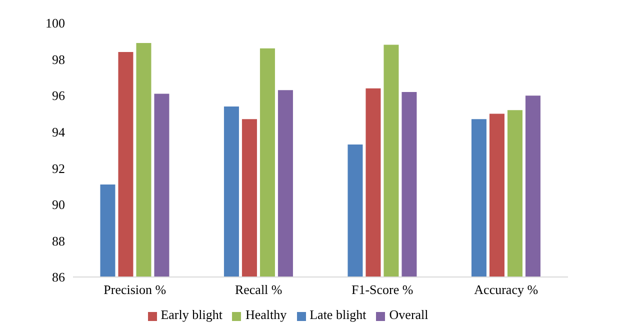  What do you see at coordinates (258, 290) in the screenshot?
I see `x-tick-label: Recall %` at bounding box center [258, 290].